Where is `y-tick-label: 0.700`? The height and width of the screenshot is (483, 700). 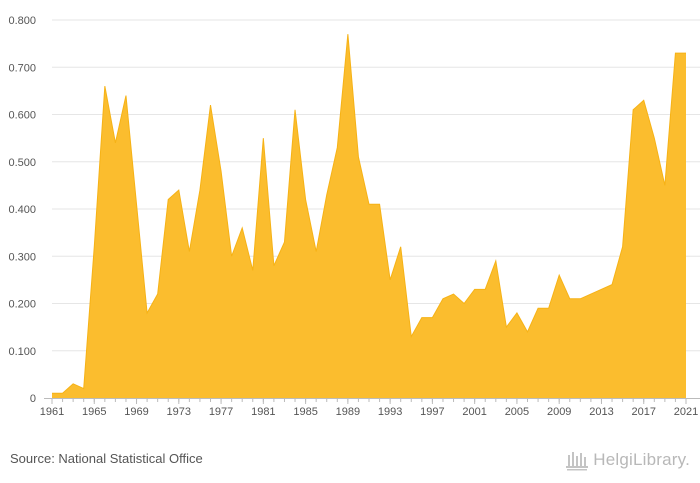 y-tick-label: 0.700 is located at coordinates (22, 68).